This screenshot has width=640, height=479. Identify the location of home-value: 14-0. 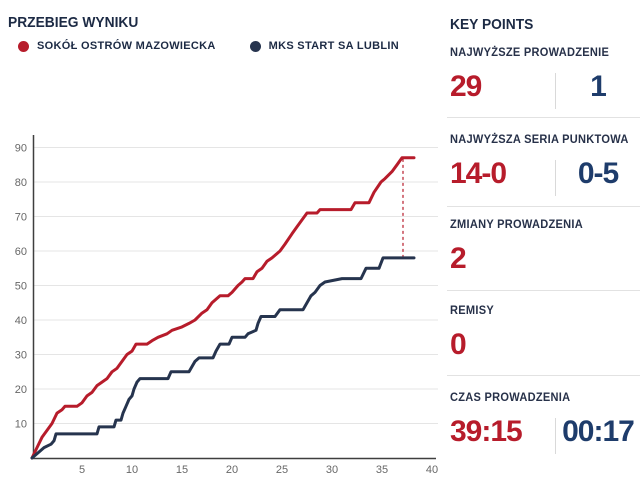
(478, 173).